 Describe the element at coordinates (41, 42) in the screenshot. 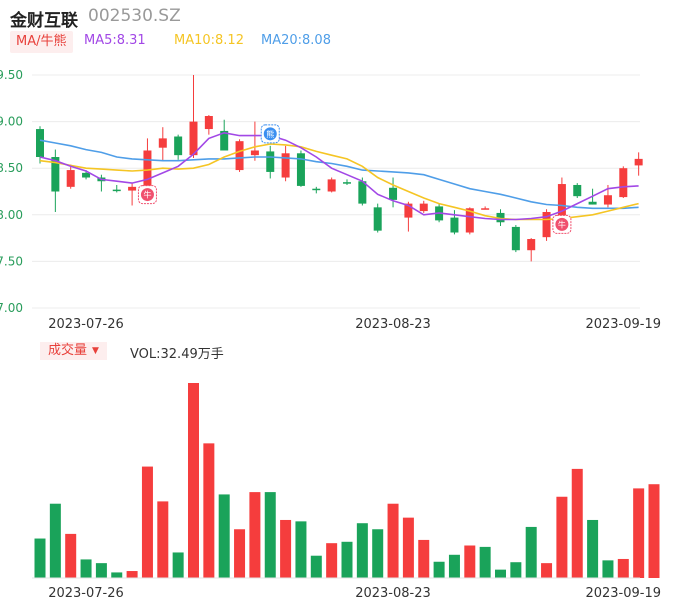

I see `ma-bullbear-toggle: MA/牛熊` at that location.